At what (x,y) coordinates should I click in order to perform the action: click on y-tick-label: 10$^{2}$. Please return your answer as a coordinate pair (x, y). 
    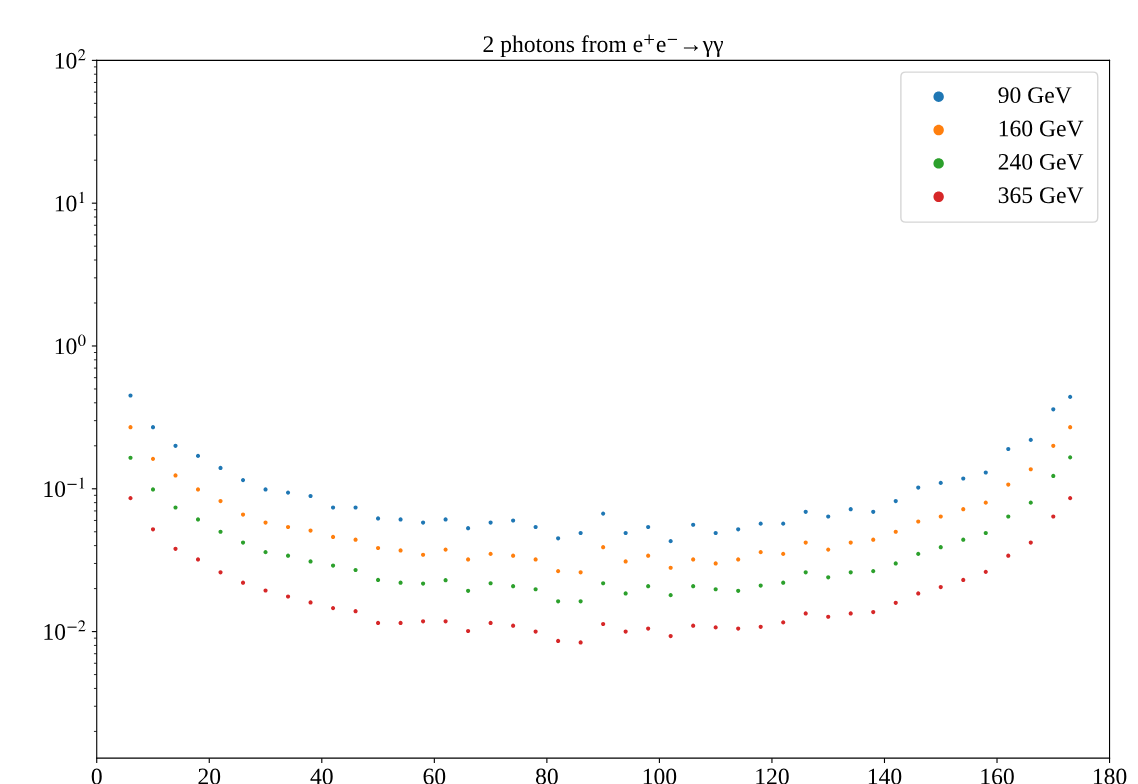
    Looking at the image, I should click on (70, 58).